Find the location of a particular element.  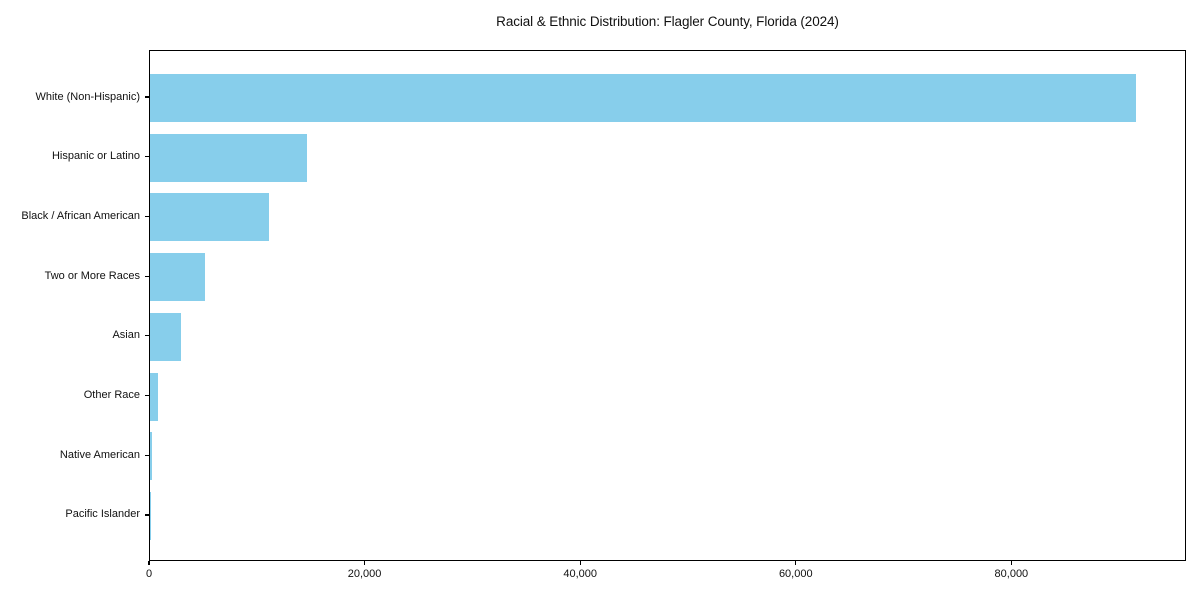

y-axis-label: White (Non-Hispanic) is located at coordinates (87, 96).